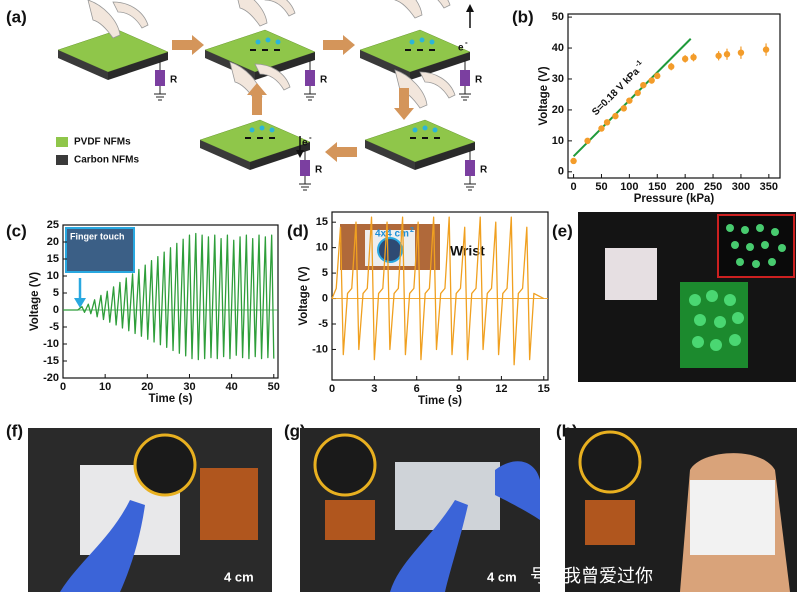  Describe the element at coordinates (100, 250) in the screenshot. I see `inset-photo` at that location.